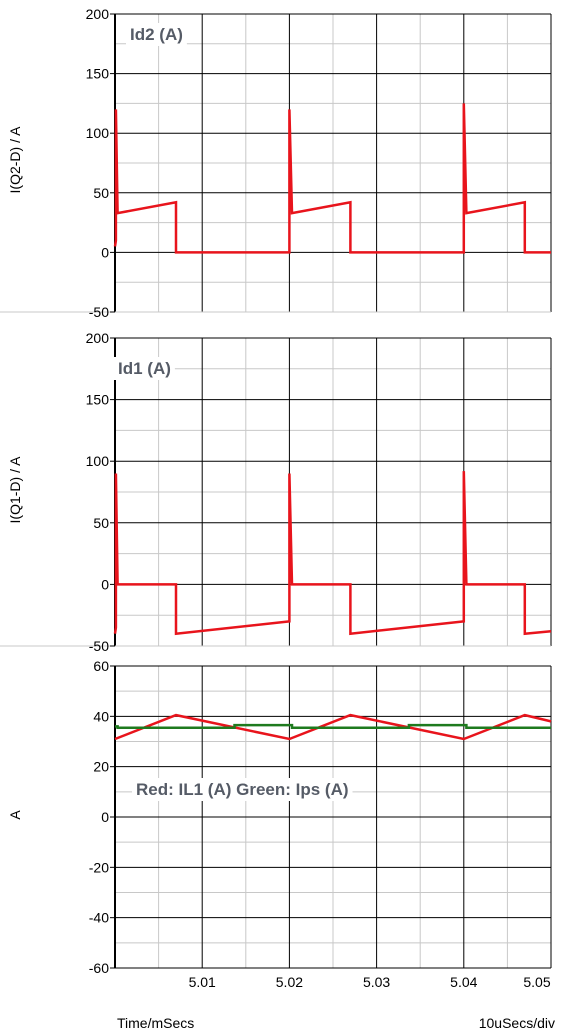  What do you see at coordinates (101, 716) in the screenshot?
I see `y-tick-label: 40` at bounding box center [101, 716].